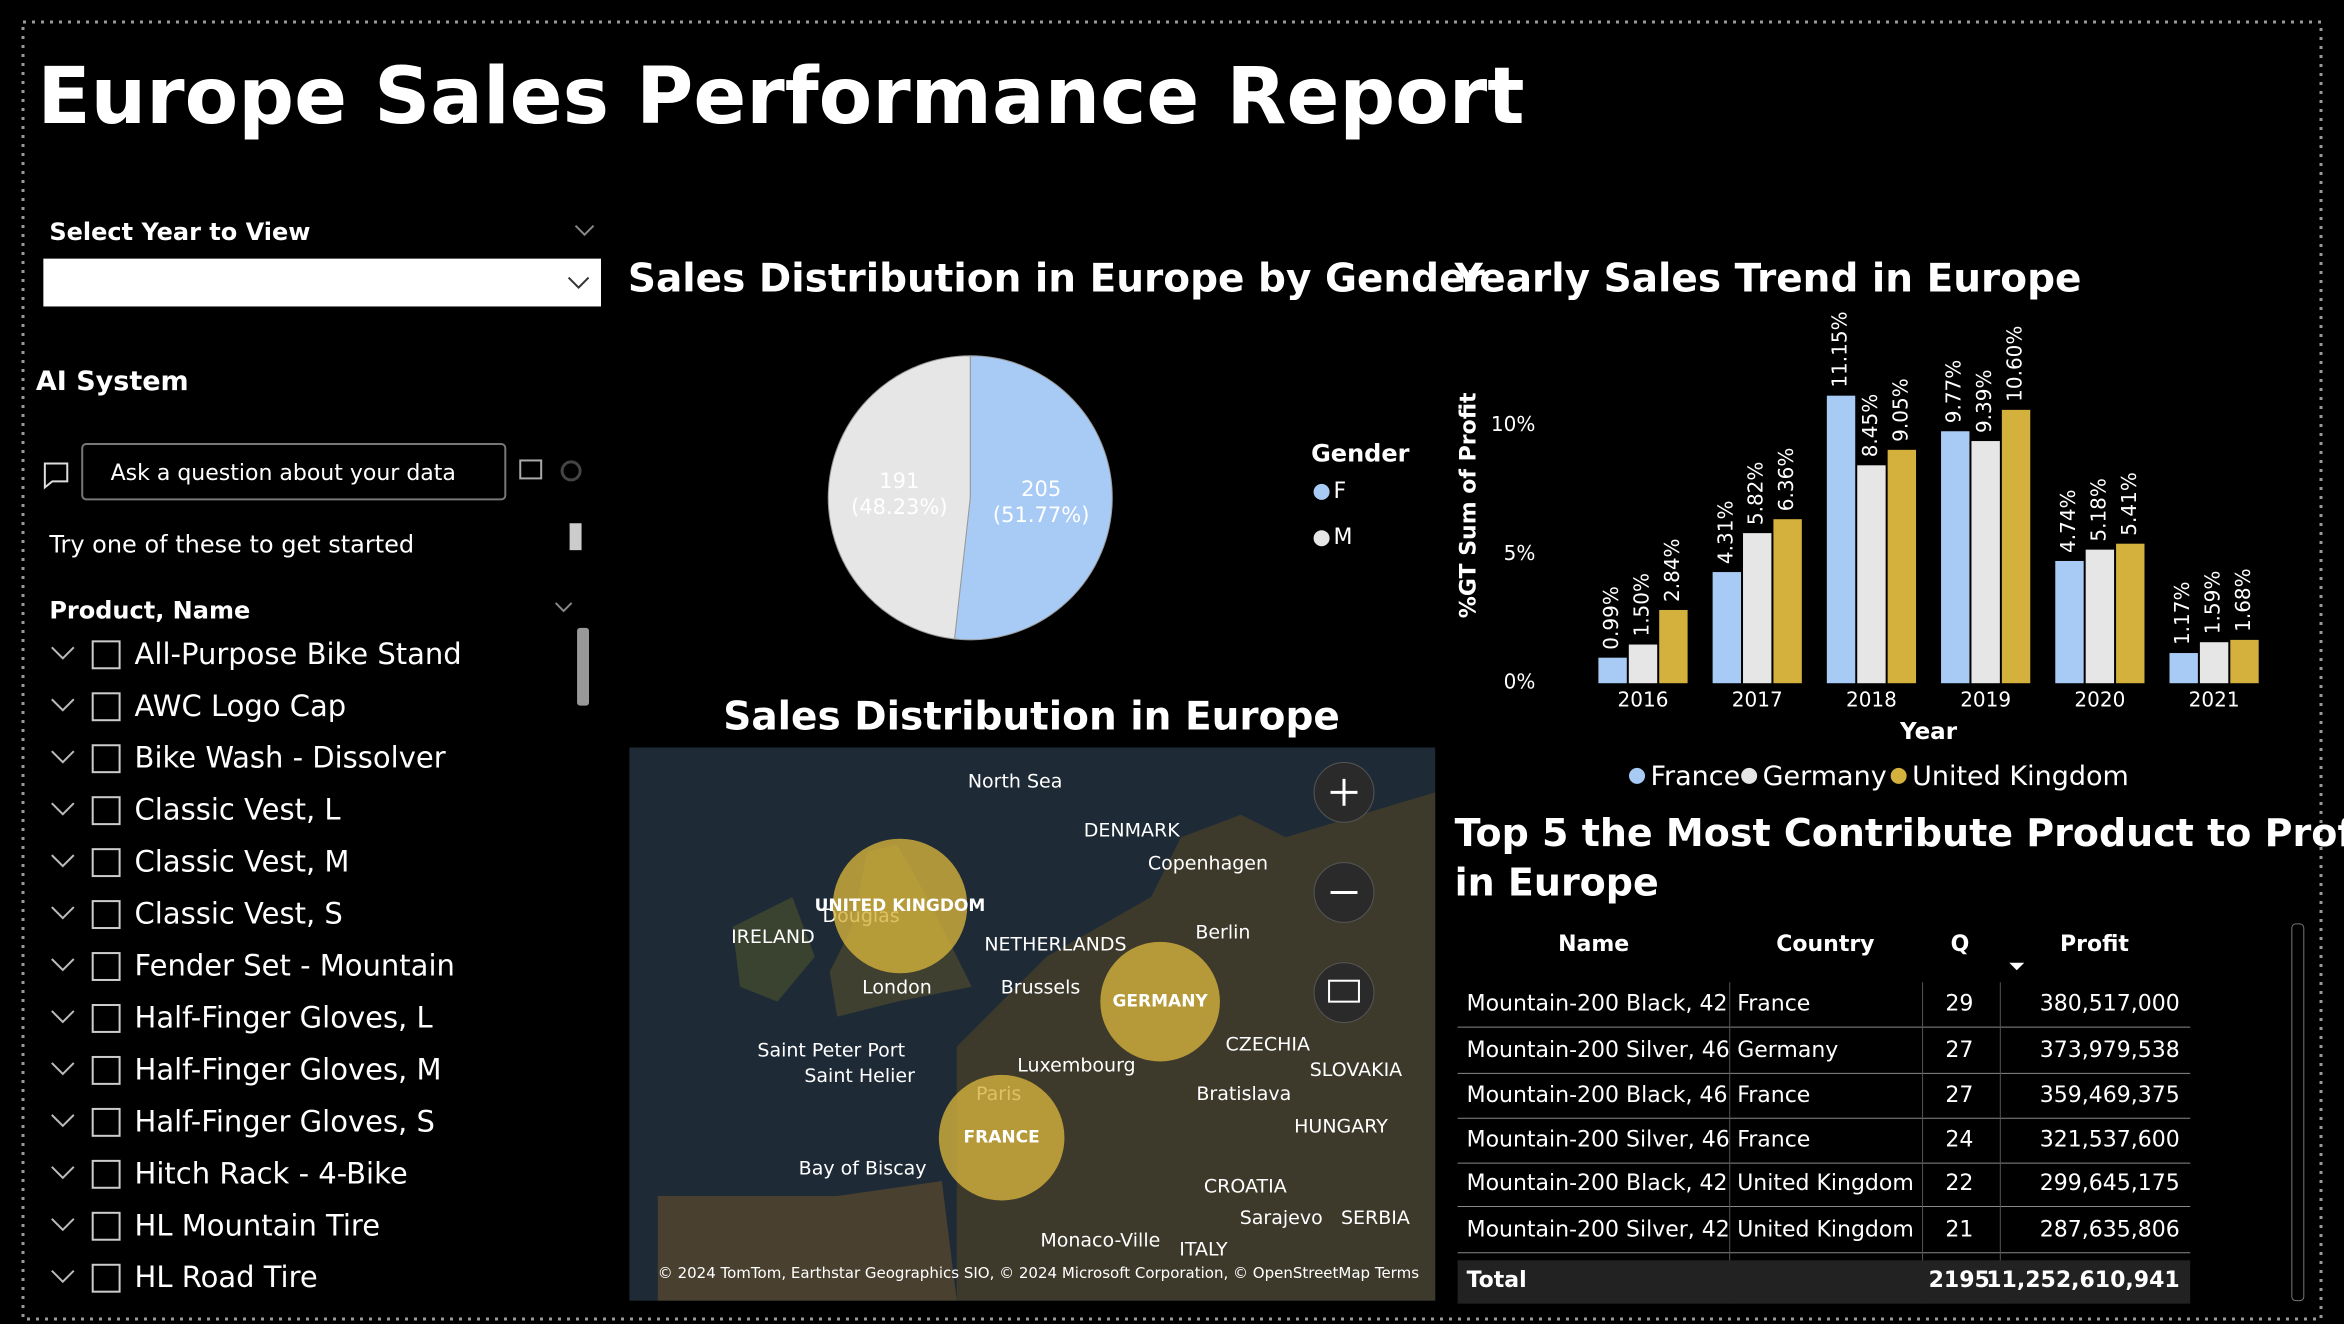 This screenshot has width=2344, height=1324. Describe the element at coordinates (2129, 504) in the screenshot. I see `bar-value-label: 5.41%` at that location.